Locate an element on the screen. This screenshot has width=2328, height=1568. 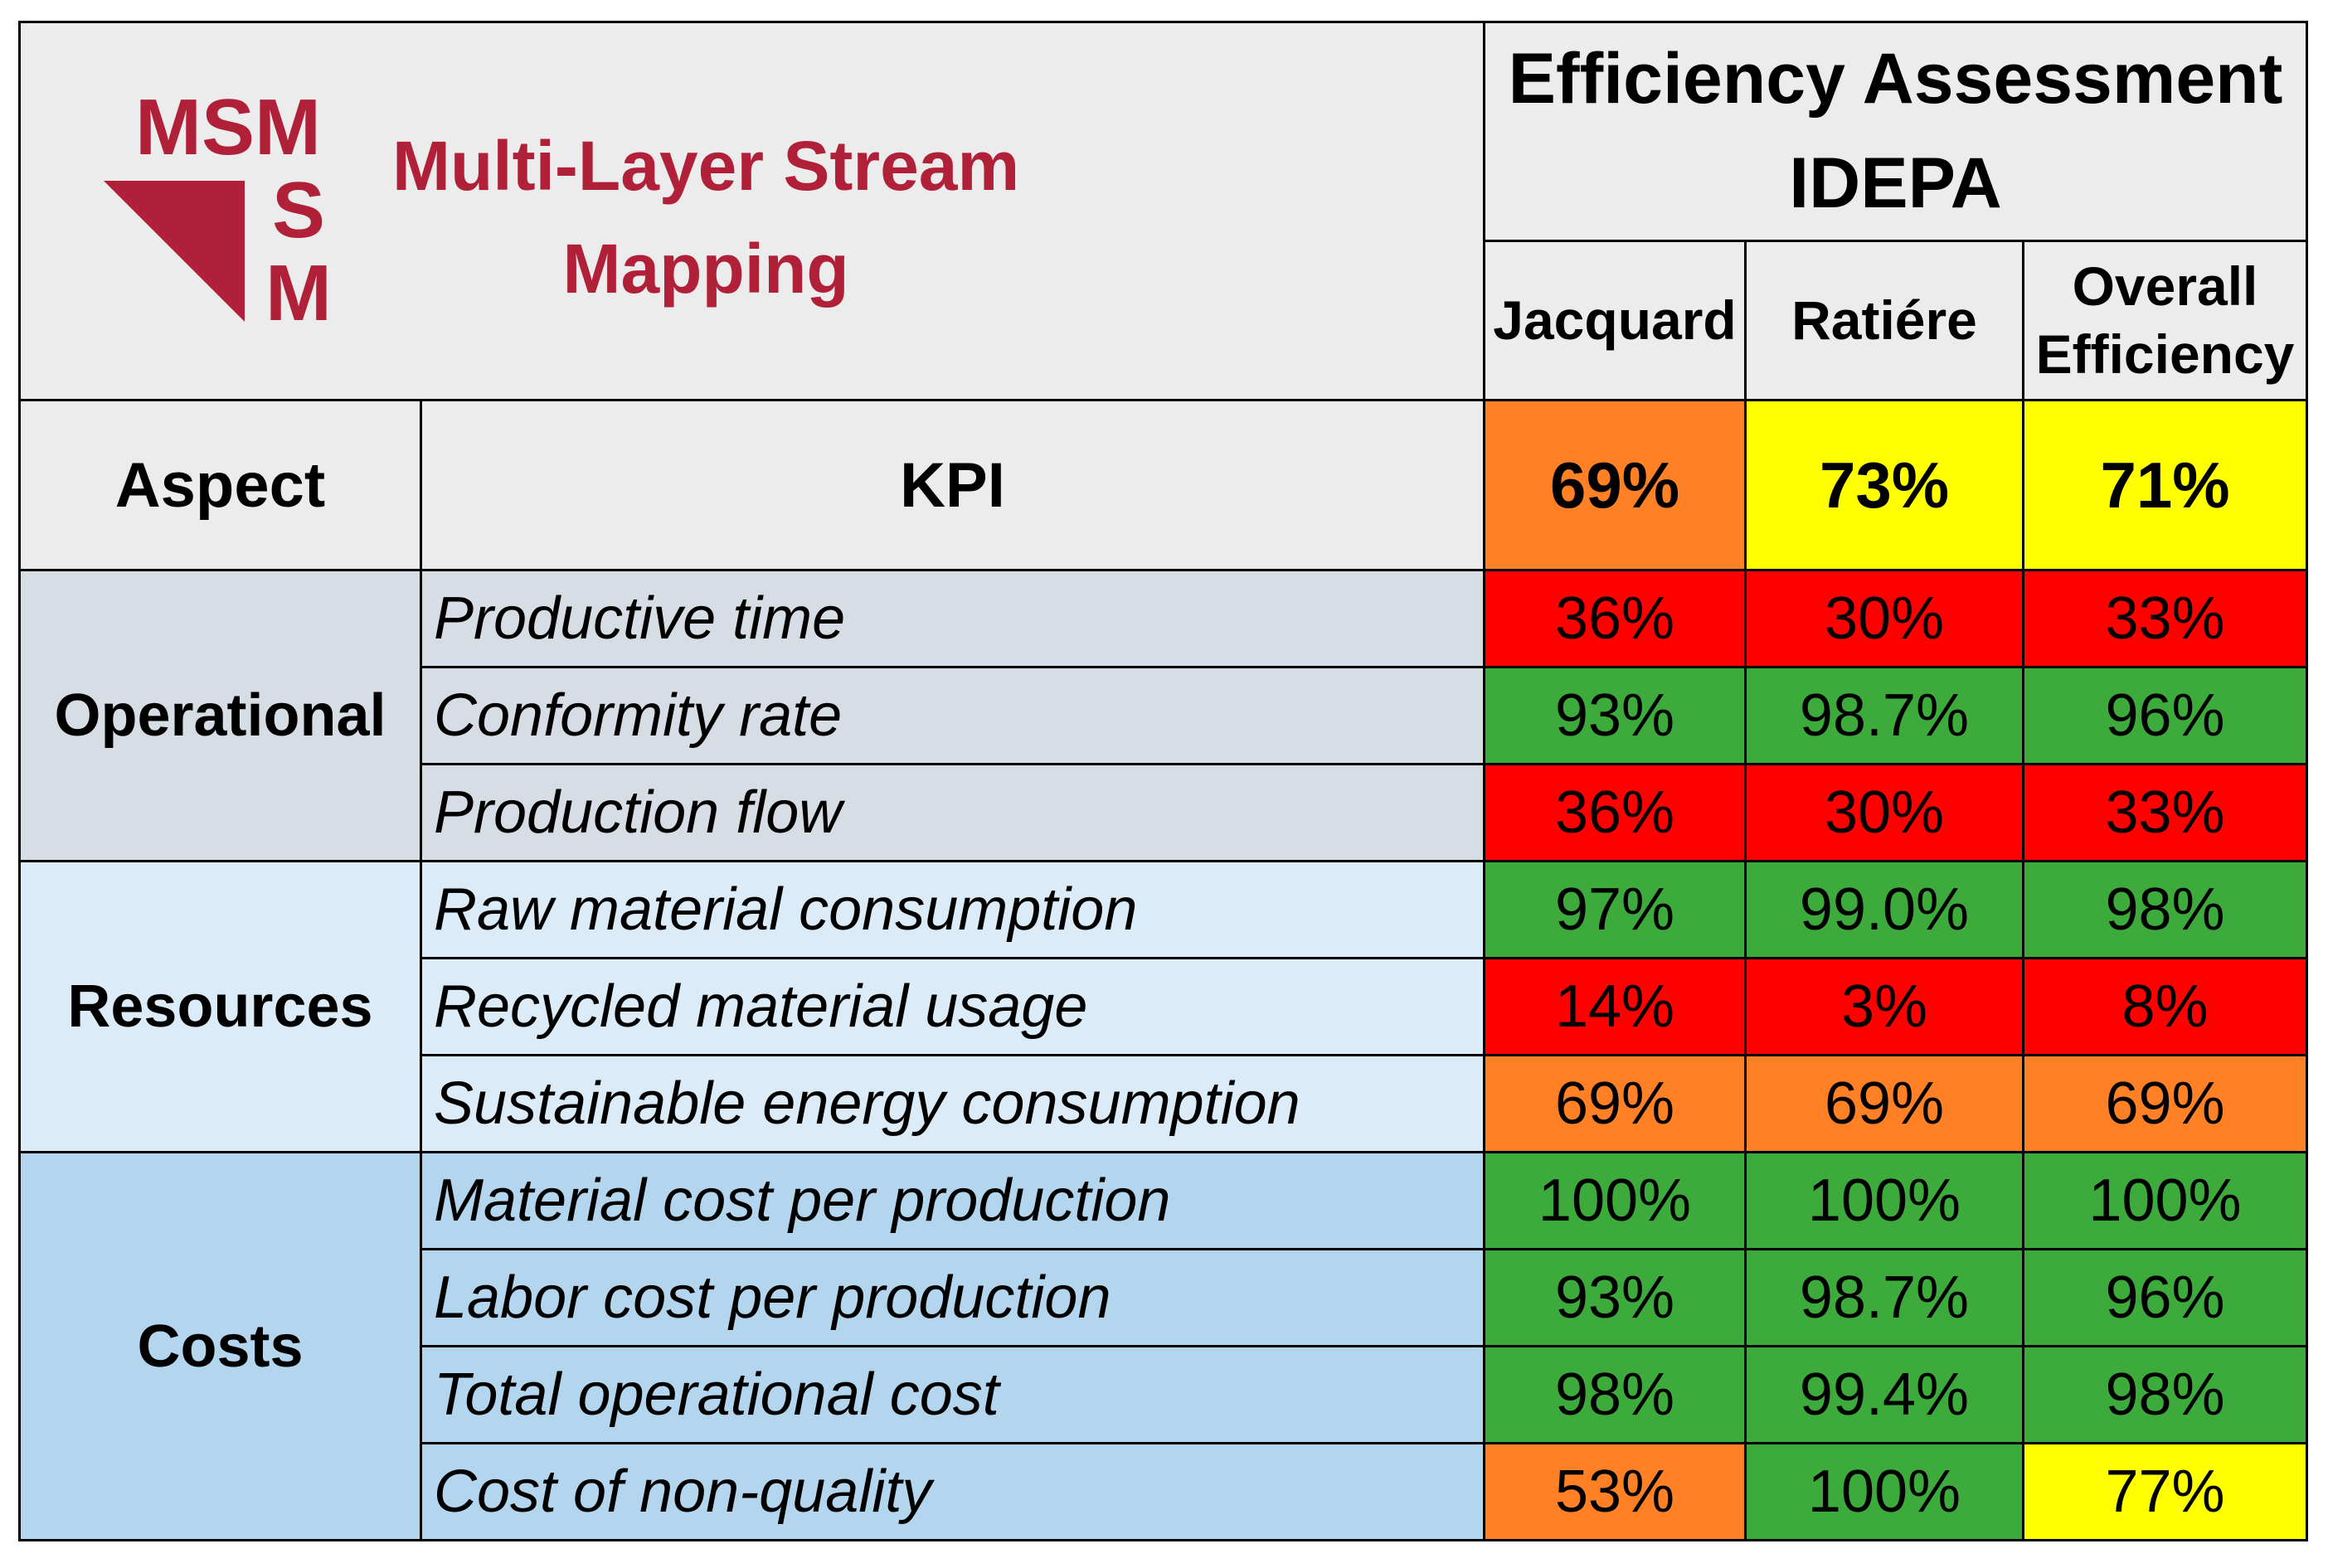
value-cell-jacquard: 97% is located at coordinates (1615, 909).